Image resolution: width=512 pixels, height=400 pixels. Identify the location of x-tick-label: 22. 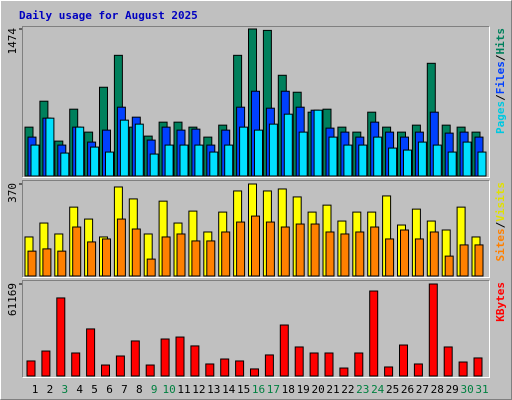
(347, 389).